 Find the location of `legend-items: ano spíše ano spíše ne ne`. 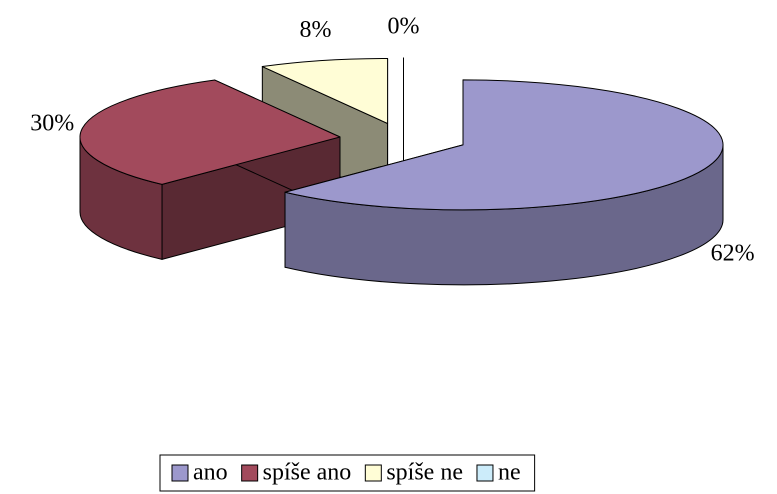

legend-items: ano spíše ano spíše ne ne is located at coordinates (346, 473).